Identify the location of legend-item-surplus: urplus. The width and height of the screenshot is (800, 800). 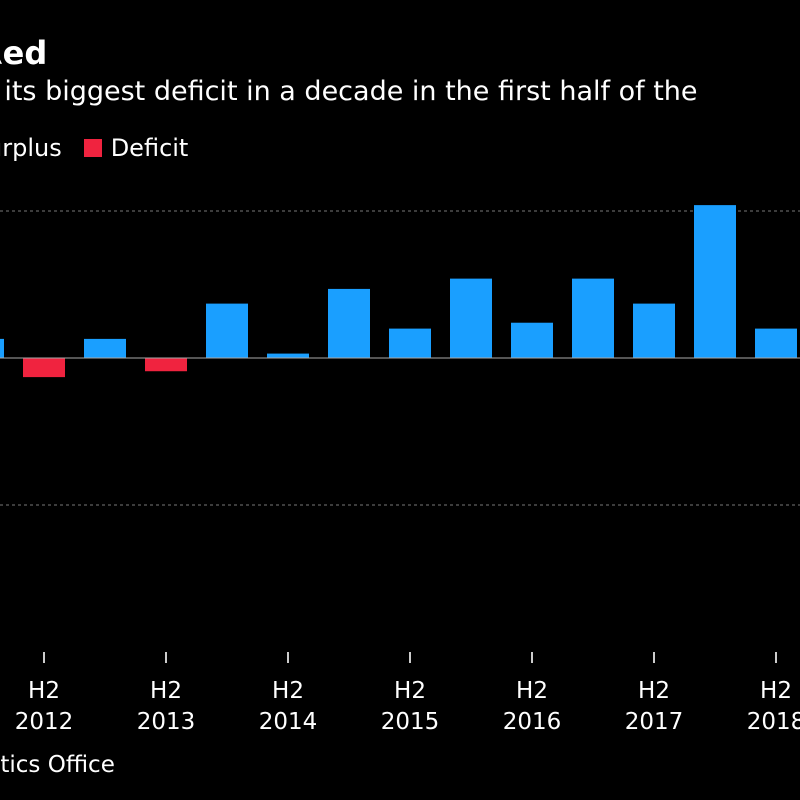
(31, 148).